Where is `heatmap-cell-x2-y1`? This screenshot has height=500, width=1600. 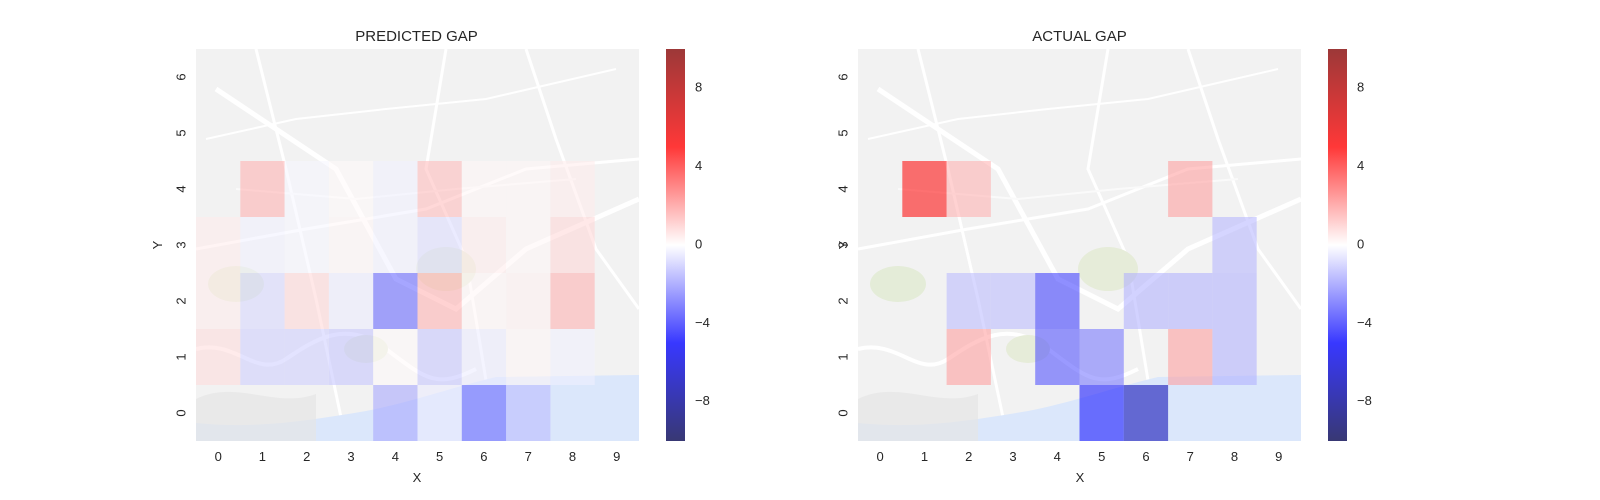
heatmap-cell-x2-y1 is located at coordinates (968, 357).